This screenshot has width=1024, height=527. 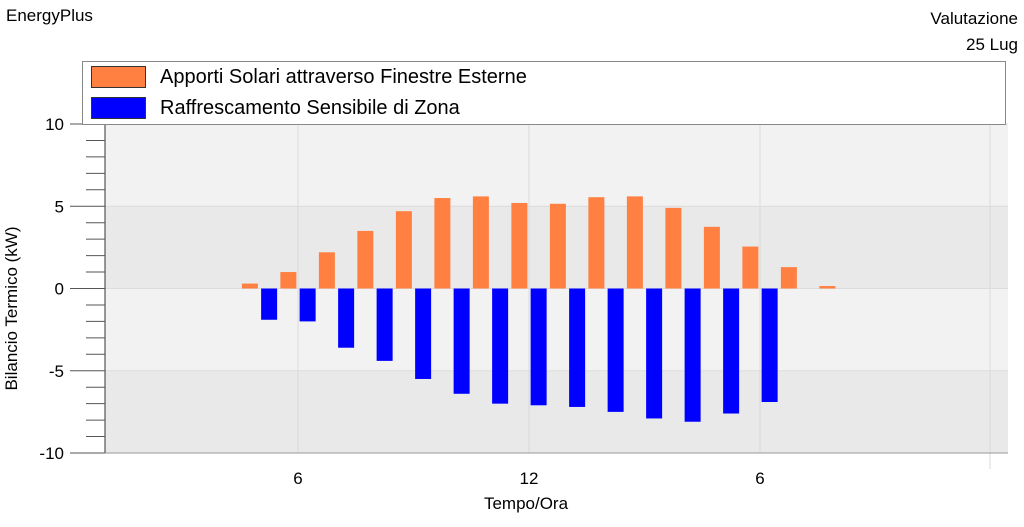 What do you see at coordinates (526, 503) in the screenshot?
I see `x-axis-title: Tempo/Ora` at bounding box center [526, 503].